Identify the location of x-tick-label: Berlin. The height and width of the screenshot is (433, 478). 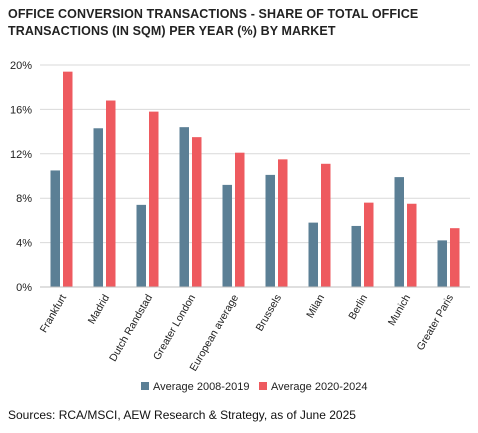
(358, 306).